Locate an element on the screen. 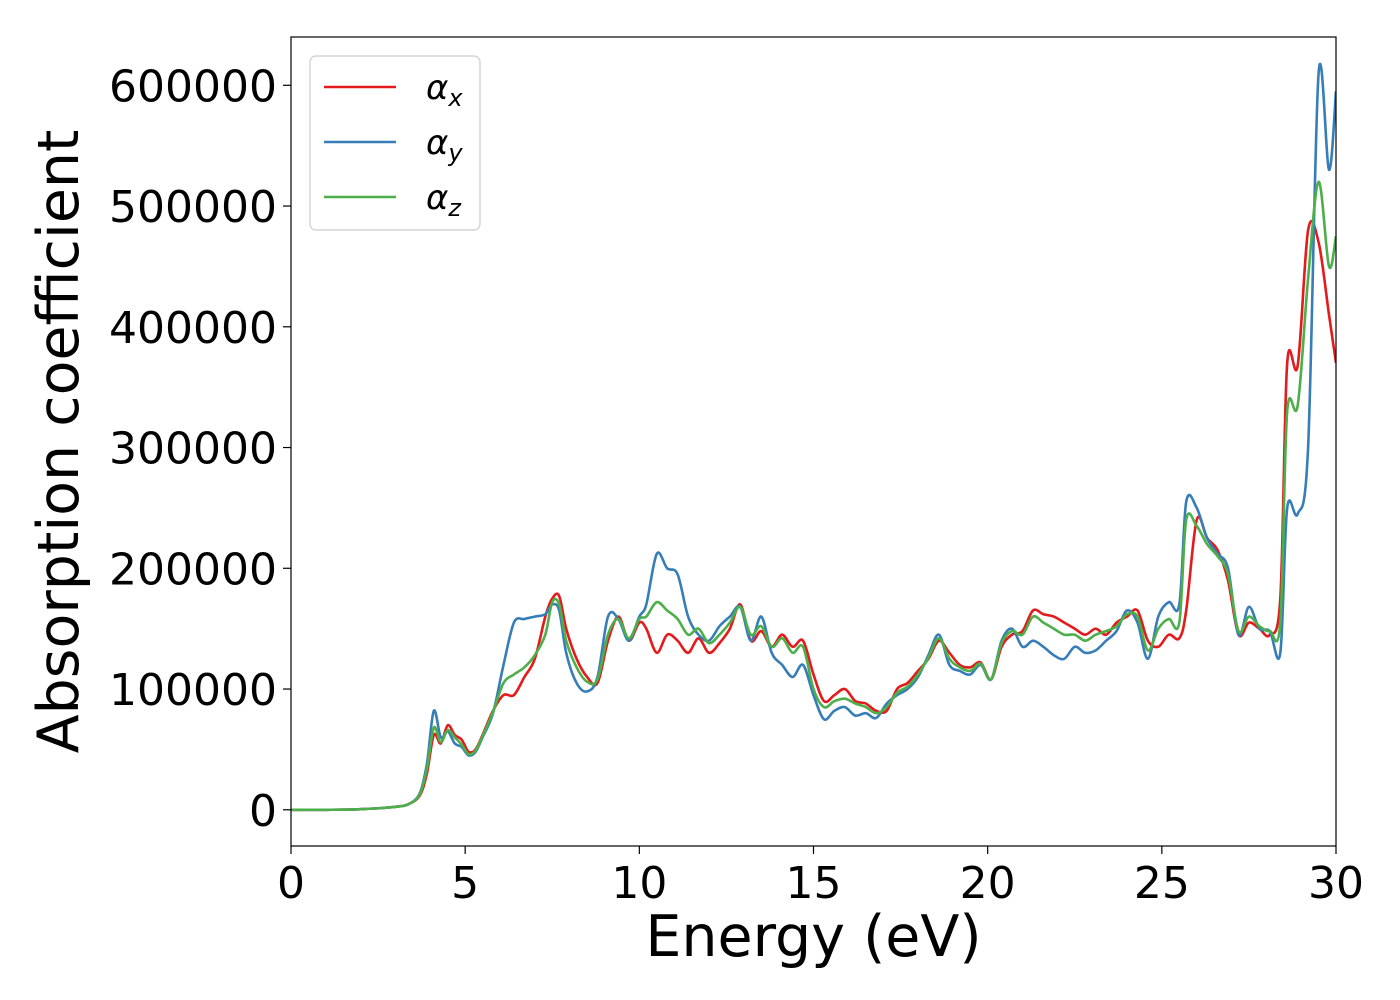 This screenshot has height=1000, width=1400. x-axis: 0 5 10 15 20 25 30 is located at coordinates (820, 877).